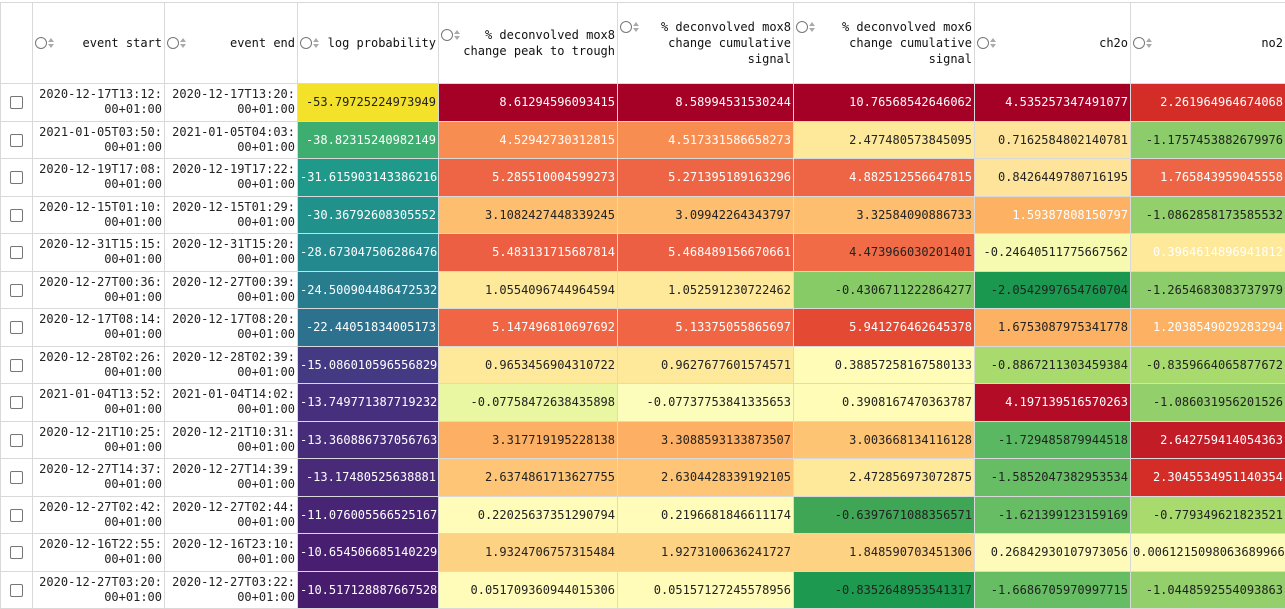  What do you see at coordinates (368, 103) in the screenshot?
I see `log-probability-cell: -53.79725224973949` at bounding box center [368, 103].